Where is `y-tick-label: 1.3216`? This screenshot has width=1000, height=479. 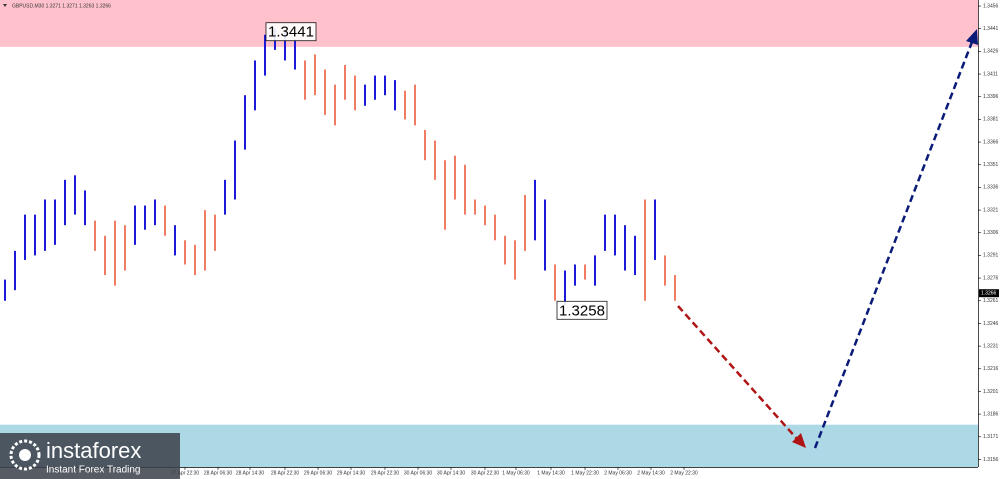
y-tick-label: 1.3216 is located at coordinates (991, 369).